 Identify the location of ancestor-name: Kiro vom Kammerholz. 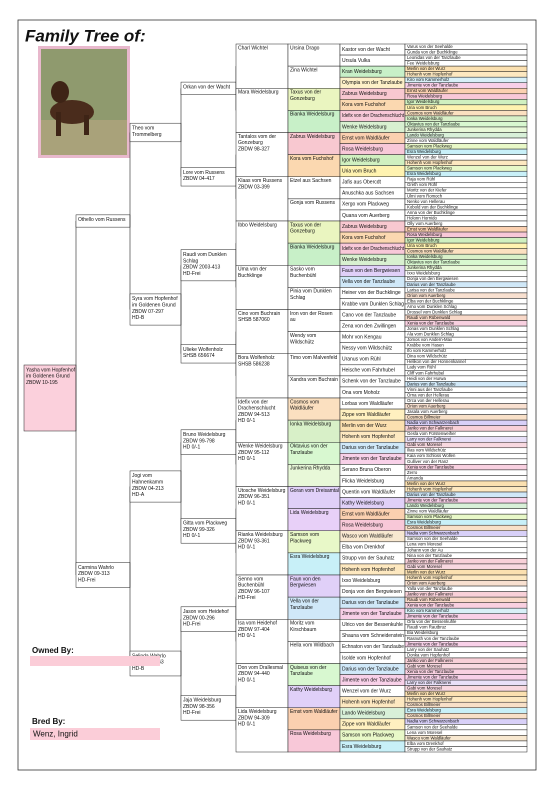
(428, 79).